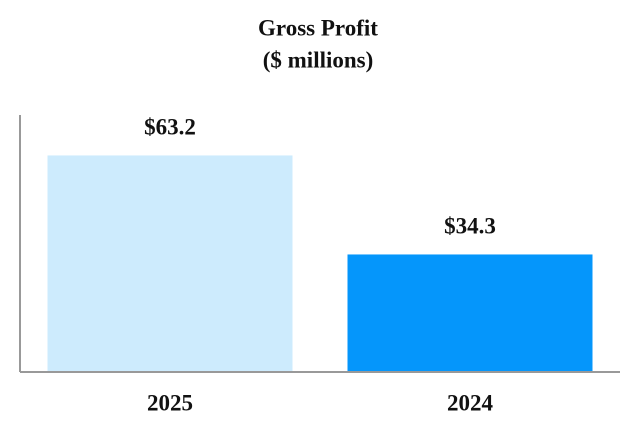  Describe the element at coordinates (470, 226) in the screenshot. I see `value-label: $34.3` at that location.